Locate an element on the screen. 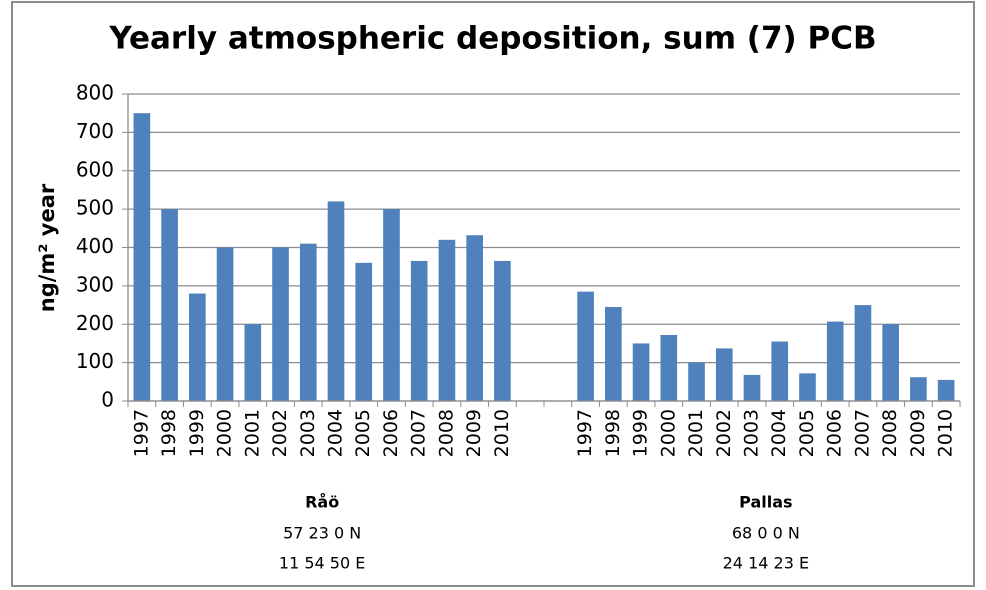 This screenshot has width=986, height=590. y-tick-label: 800 is located at coordinates (95, 93).